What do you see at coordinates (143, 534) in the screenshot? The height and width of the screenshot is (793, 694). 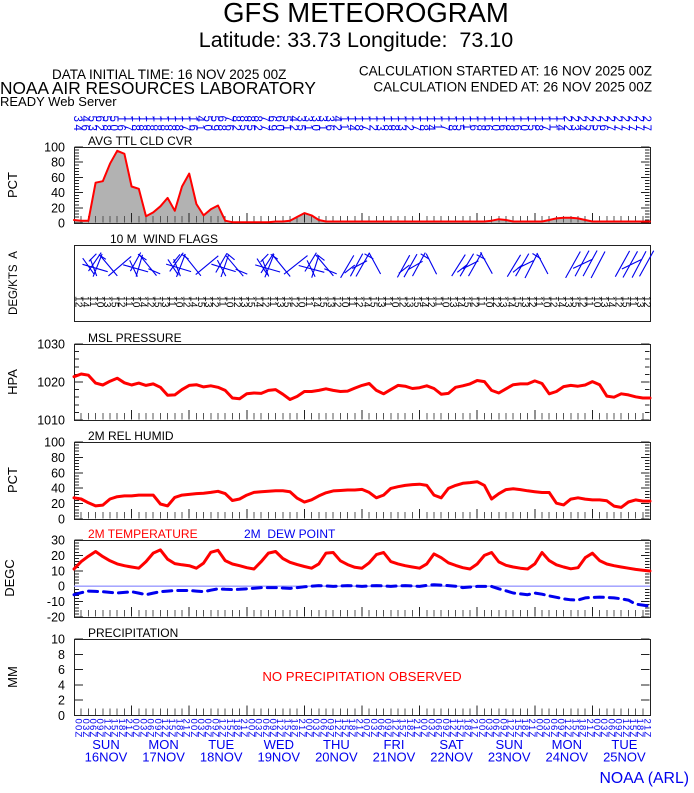 I see `svg-text: 2M TEMPERATURE` at bounding box center [143, 534].